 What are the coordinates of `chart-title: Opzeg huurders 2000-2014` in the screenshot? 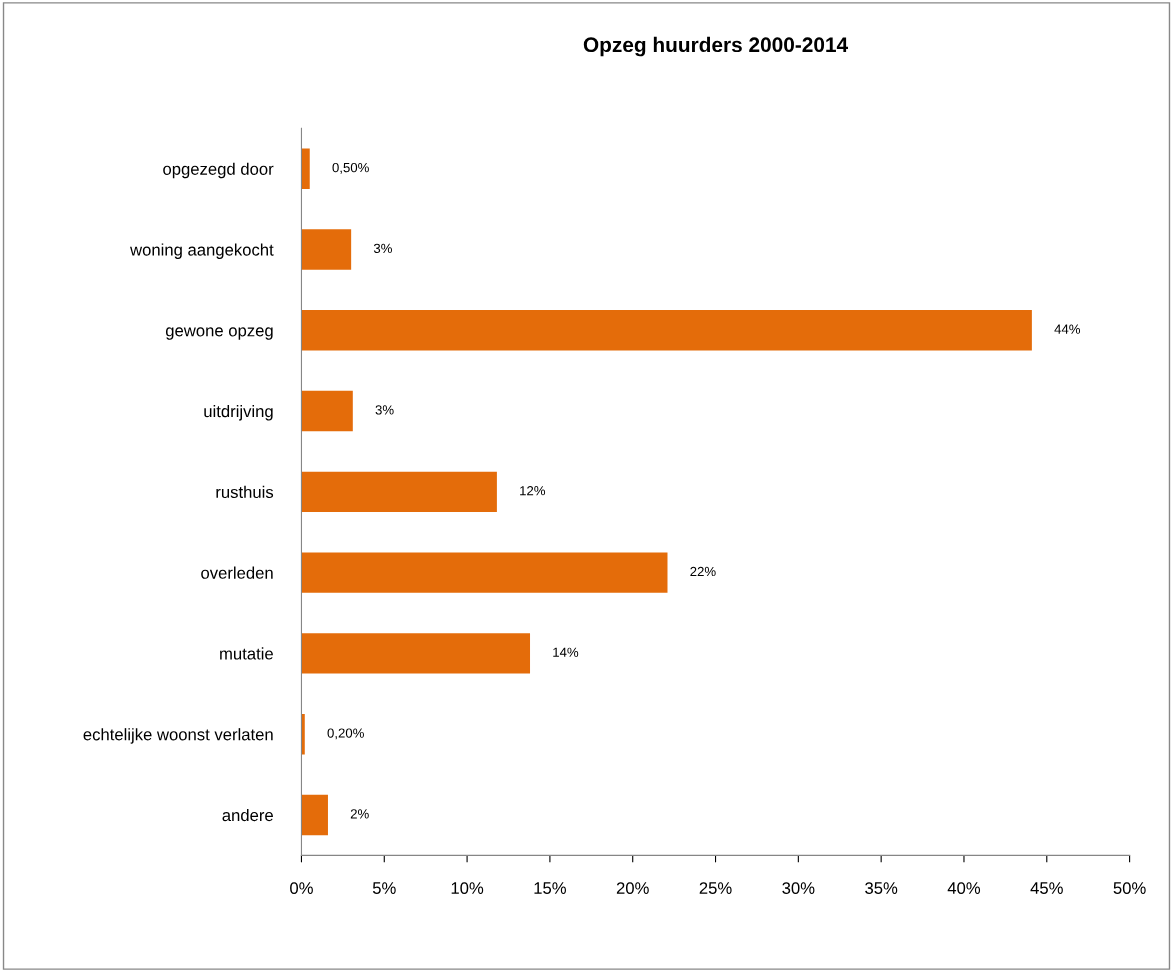 It's located at (716, 46).